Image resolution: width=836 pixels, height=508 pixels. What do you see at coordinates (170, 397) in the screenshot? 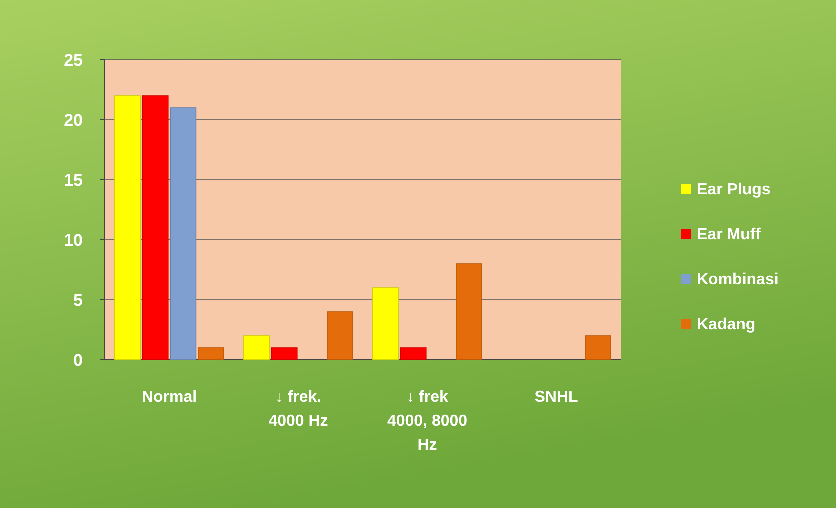
I see `x-tick-label: Normal` at bounding box center [170, 397].